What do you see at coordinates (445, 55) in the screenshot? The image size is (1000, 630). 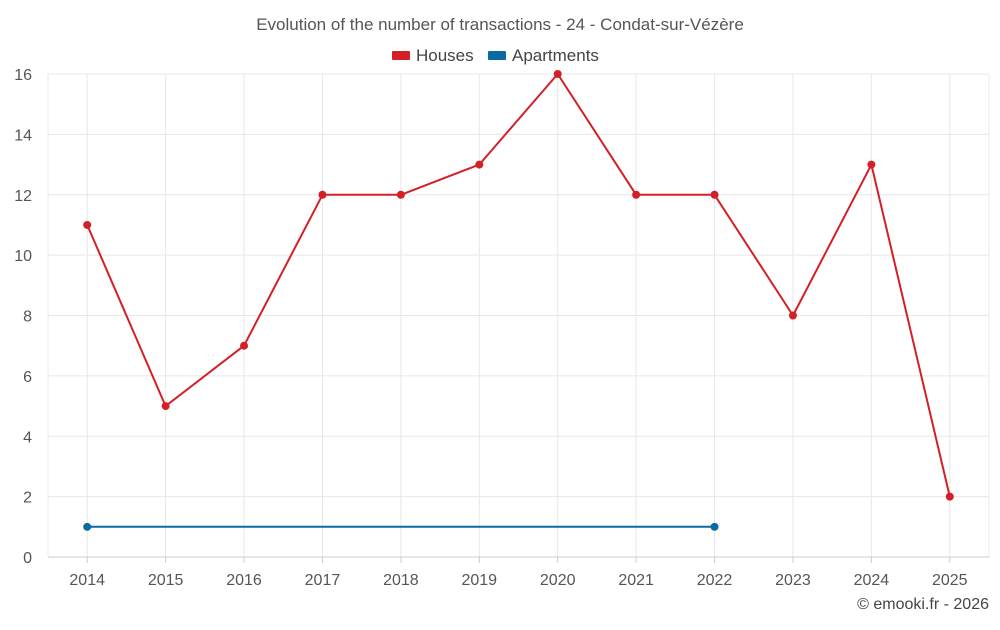 I see `legend-label-houses: Houses` at bounding box center [445, 55].